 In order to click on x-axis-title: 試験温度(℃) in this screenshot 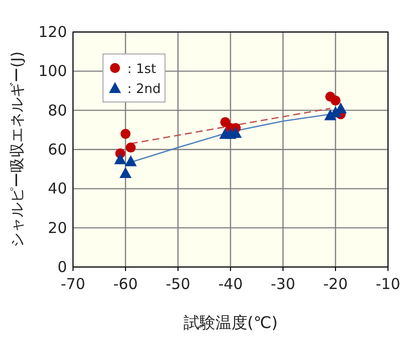, I will do `click(230, 322)`.